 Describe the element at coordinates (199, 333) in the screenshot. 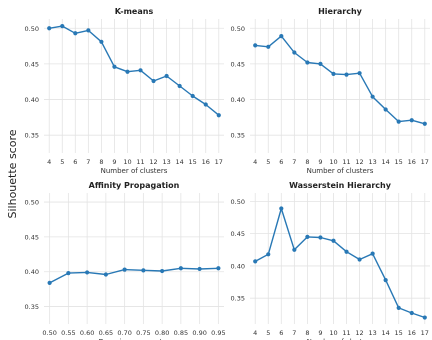

I see `x-tick-label: 0.90` at that location.